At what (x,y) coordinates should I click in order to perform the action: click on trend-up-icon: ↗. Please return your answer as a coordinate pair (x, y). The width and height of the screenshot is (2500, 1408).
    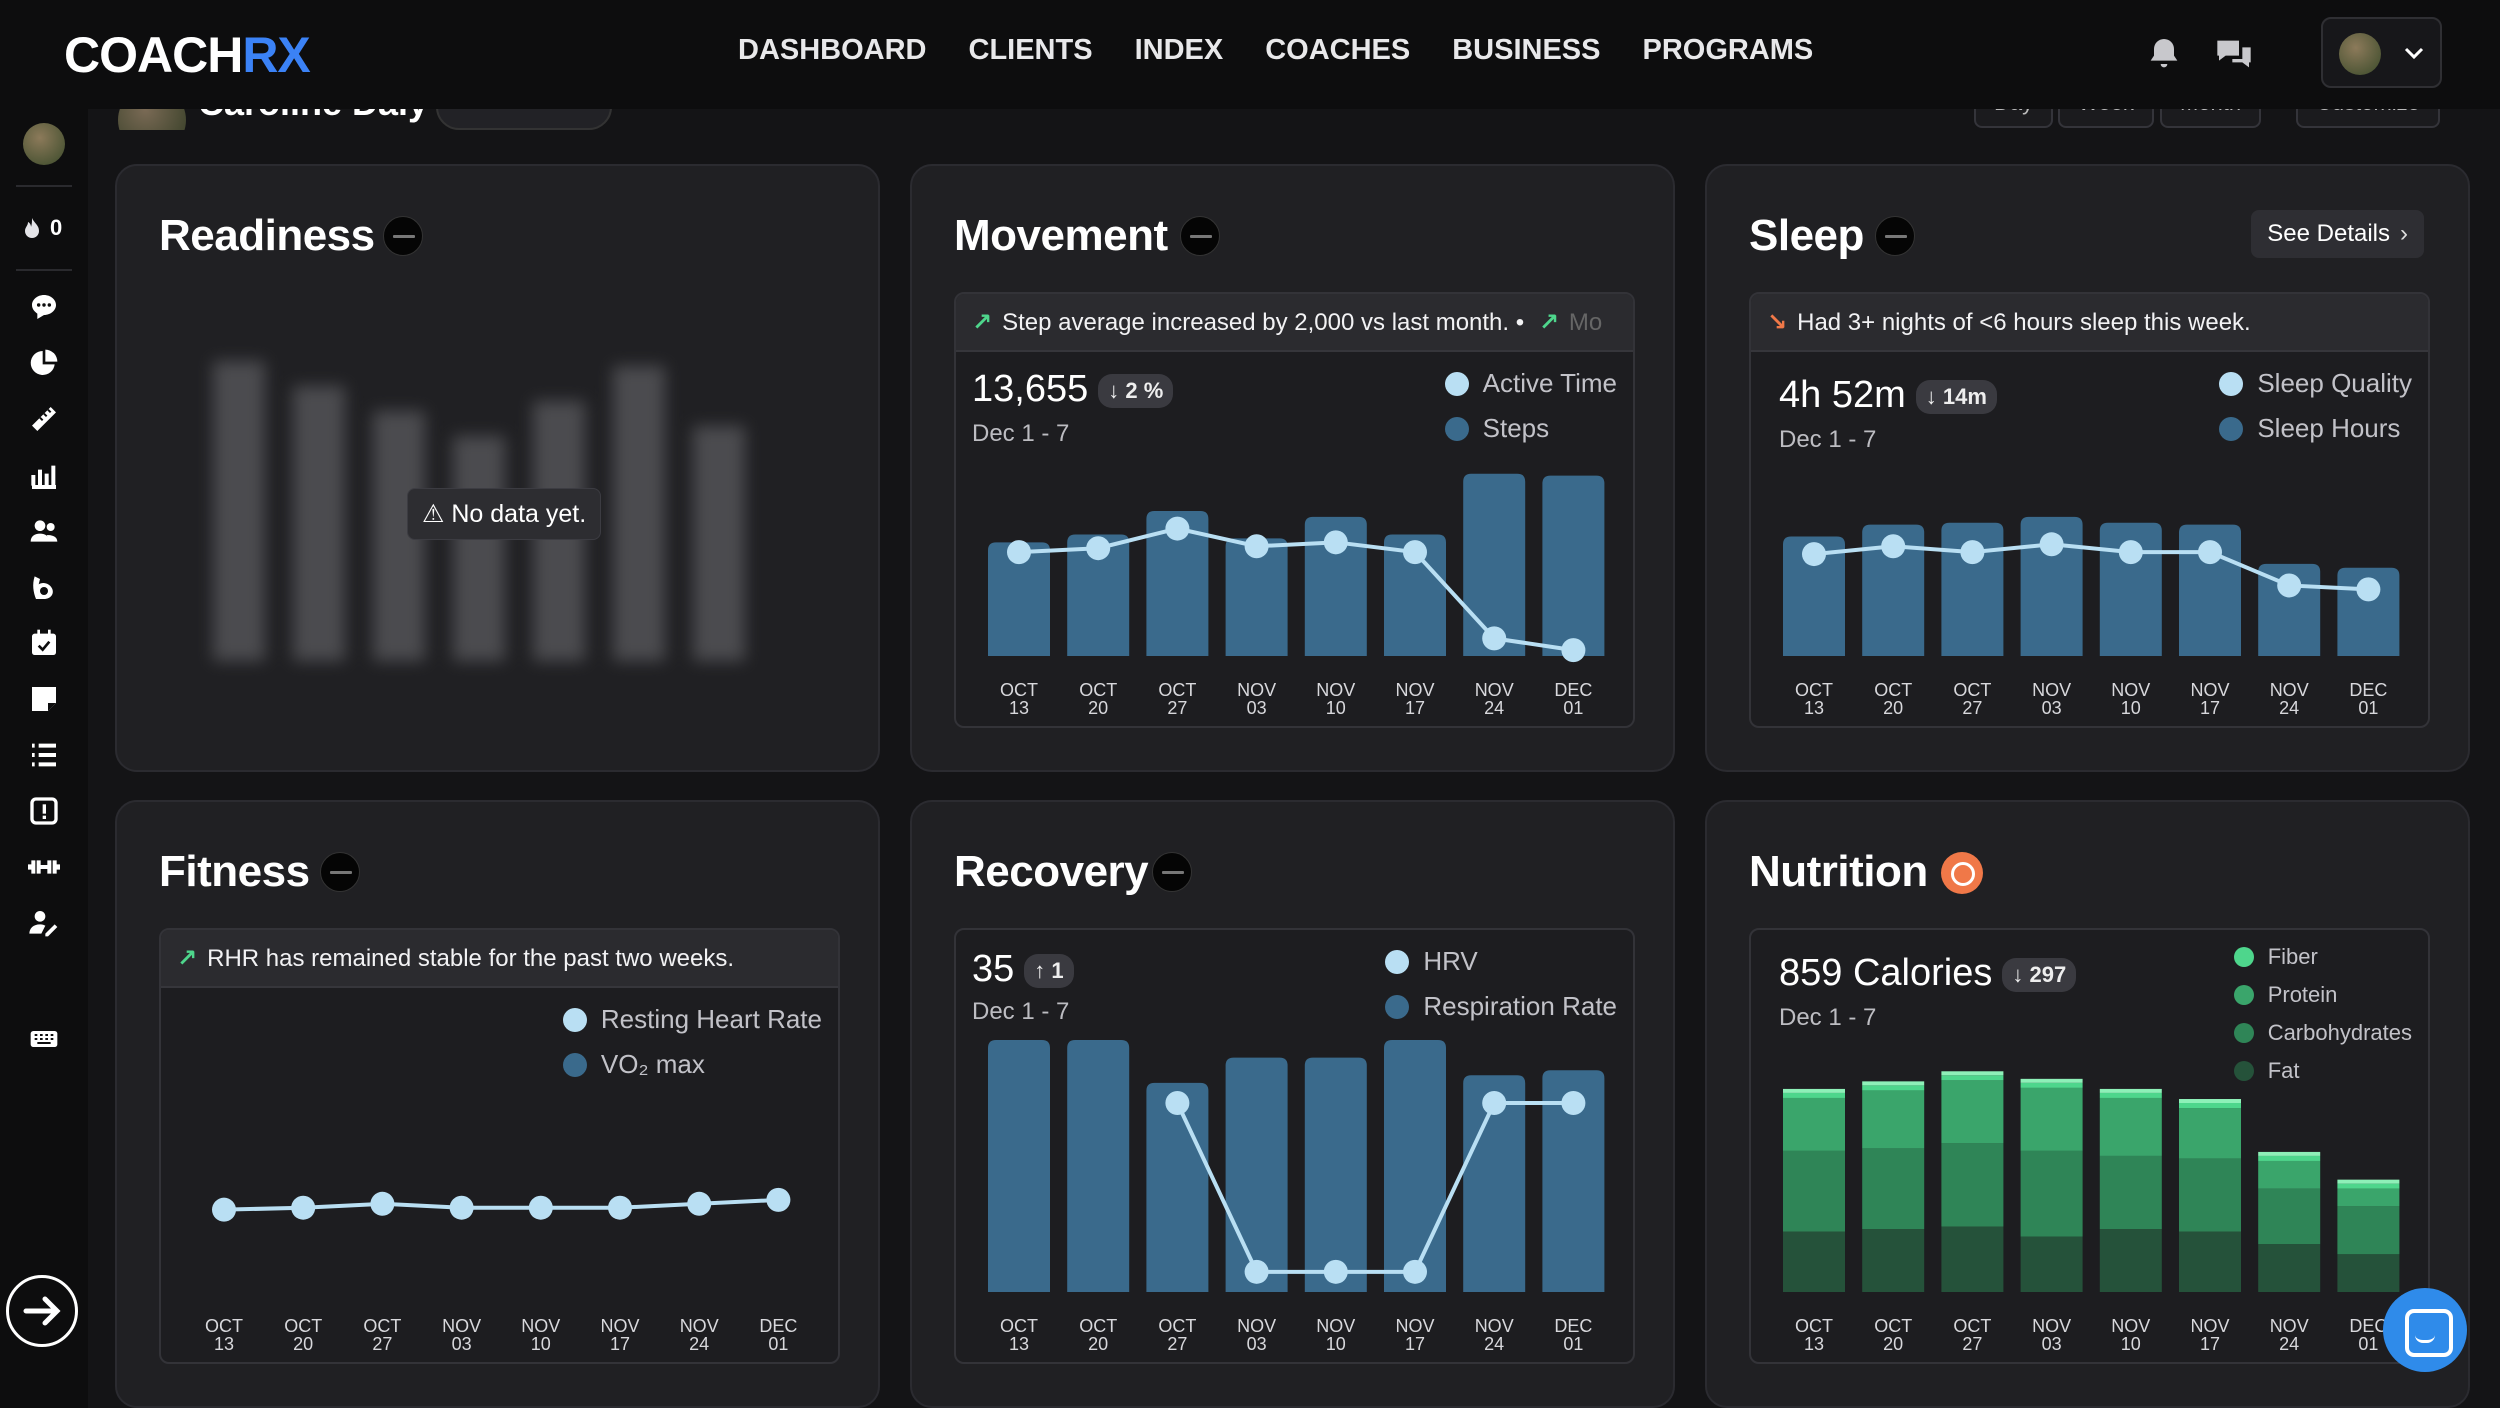
    Looking at the image, I should click on (1548, 322).